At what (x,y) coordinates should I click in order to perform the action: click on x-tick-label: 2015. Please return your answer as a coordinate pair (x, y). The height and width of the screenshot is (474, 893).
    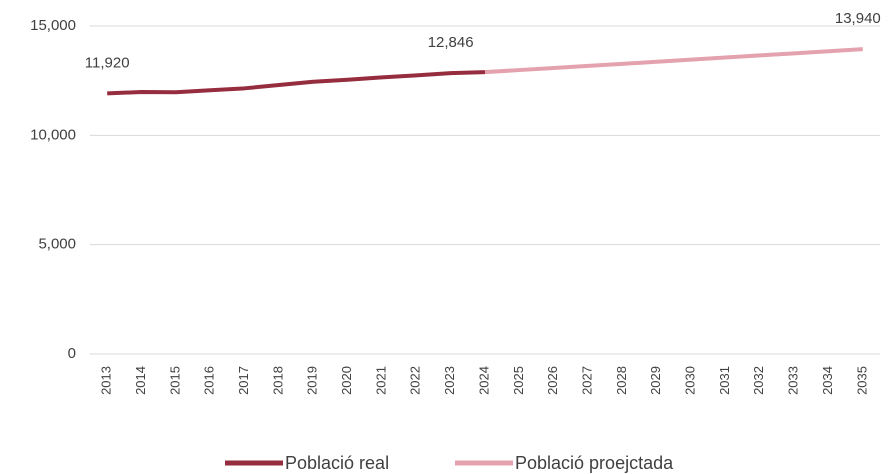
    Looking at the image, I should click on (174, 380).